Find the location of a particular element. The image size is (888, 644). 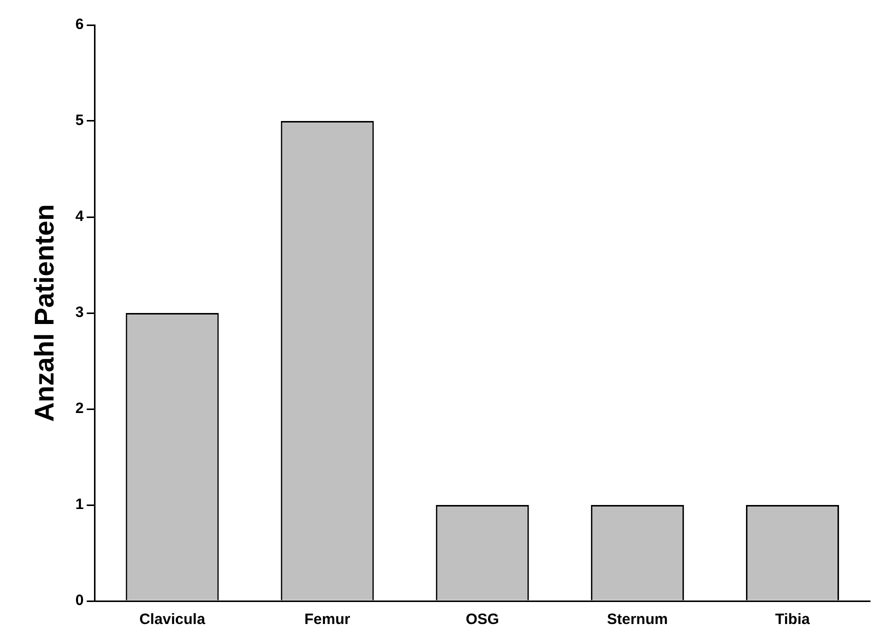

y-tick-label: 6 is located at coordinates (79, 25).